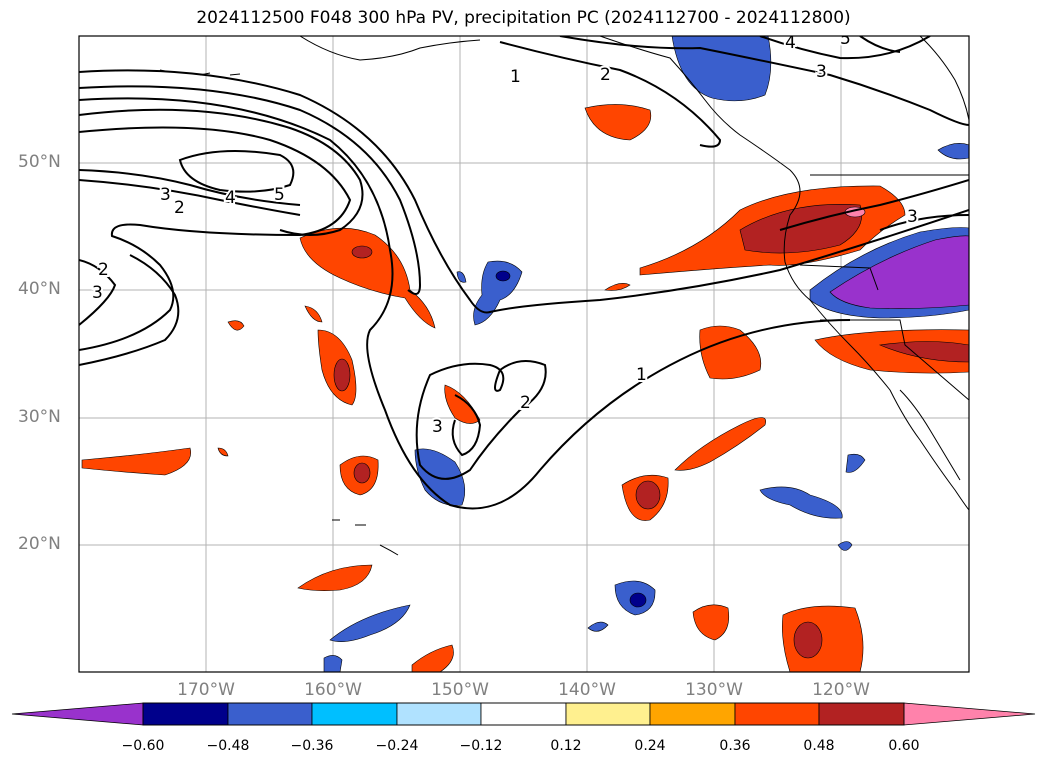  I want to click on lat-label-50n: 50°N, so click(39, 162).